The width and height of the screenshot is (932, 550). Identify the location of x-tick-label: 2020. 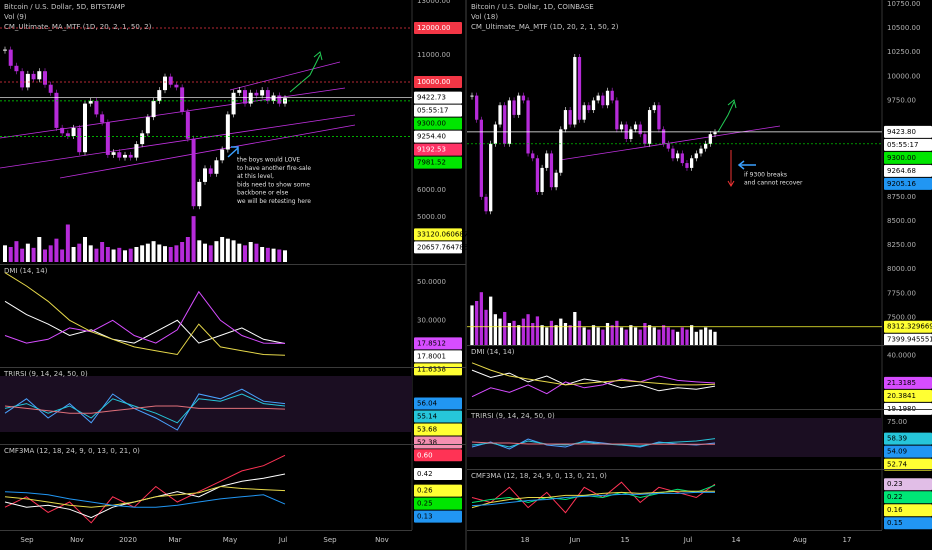
(128, 540).